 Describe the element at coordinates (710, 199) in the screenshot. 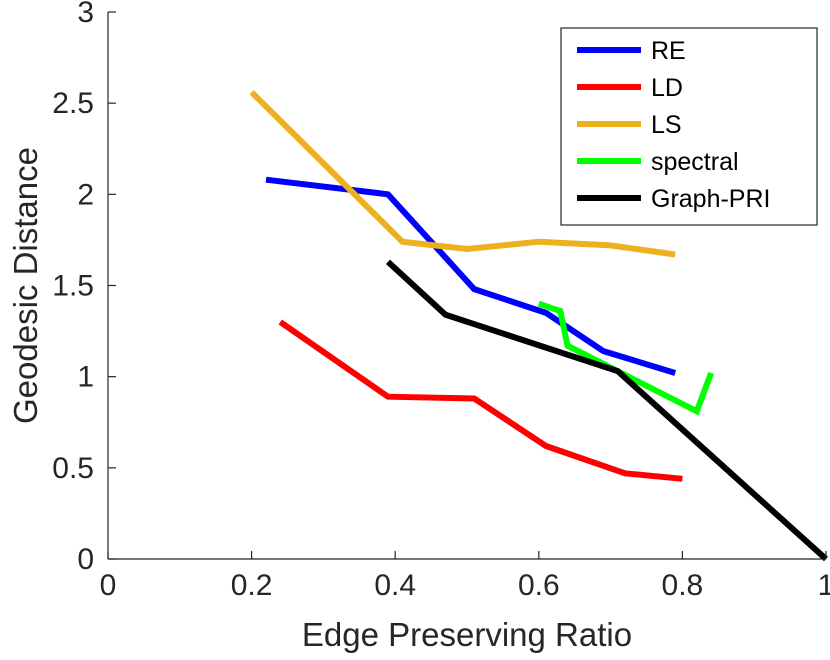

I see `legend-label-graph-pri: Graph-PRI` at that location.